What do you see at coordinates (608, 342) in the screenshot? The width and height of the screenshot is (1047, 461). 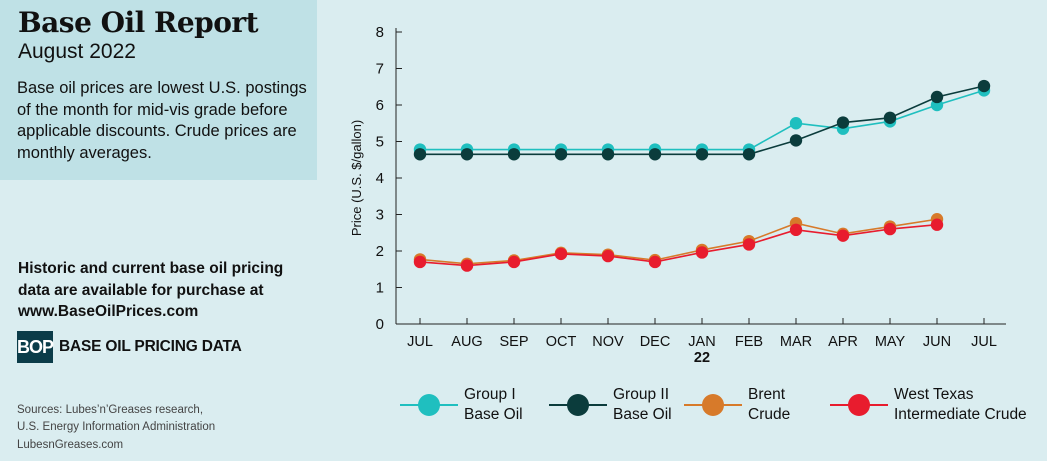 I see `x-tick-label-nov-4: NOV` at bounding box center [608, 342].